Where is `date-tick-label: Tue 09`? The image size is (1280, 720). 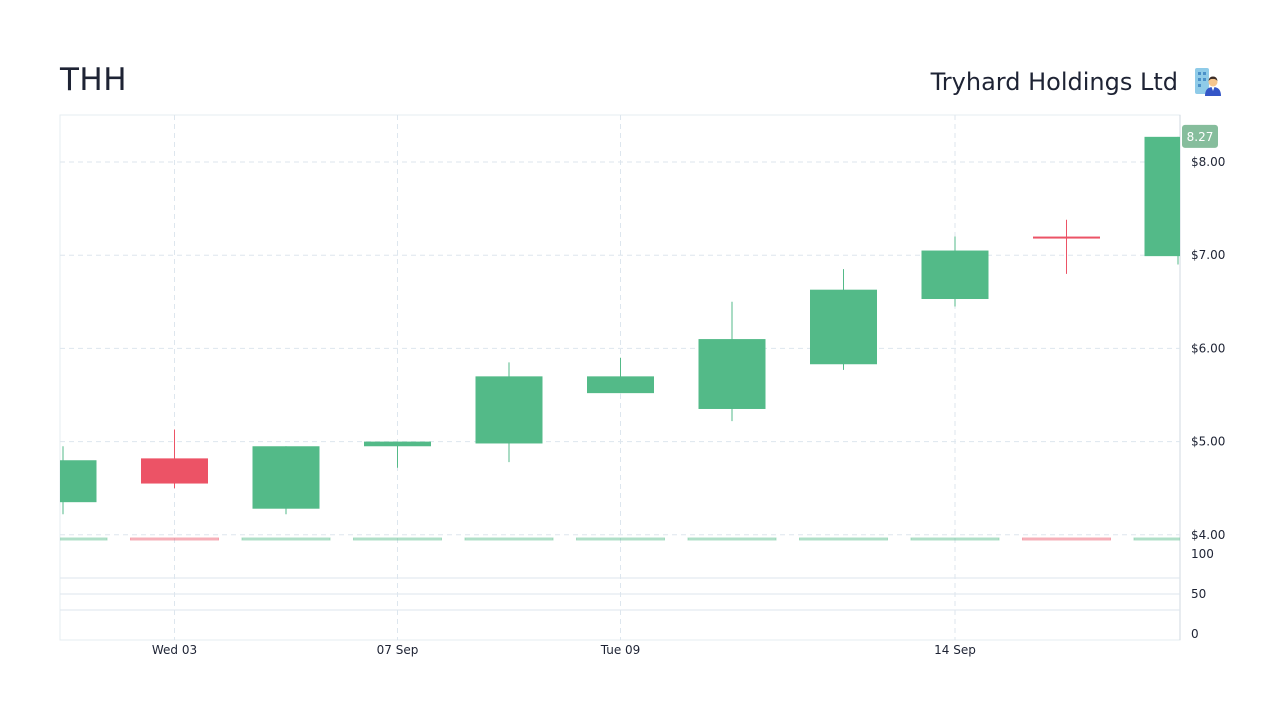
date-tick-label: Tue 09 is located at coordinates (620, 650).